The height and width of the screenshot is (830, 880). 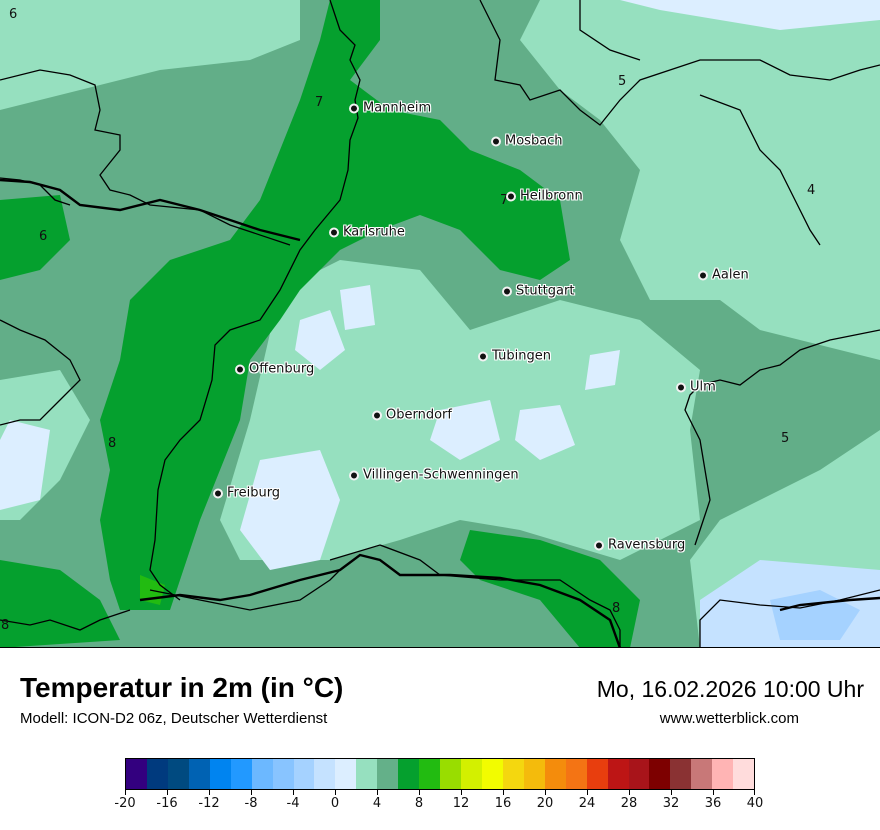 I want to click on city-name: Villingen-Schwenningen, so click(x=441, y=475).